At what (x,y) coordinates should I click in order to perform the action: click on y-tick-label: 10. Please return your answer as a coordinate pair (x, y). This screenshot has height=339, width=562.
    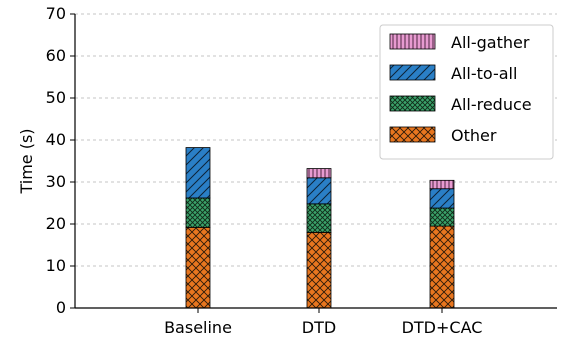
    Looking at the image, I should click on (56, 265).